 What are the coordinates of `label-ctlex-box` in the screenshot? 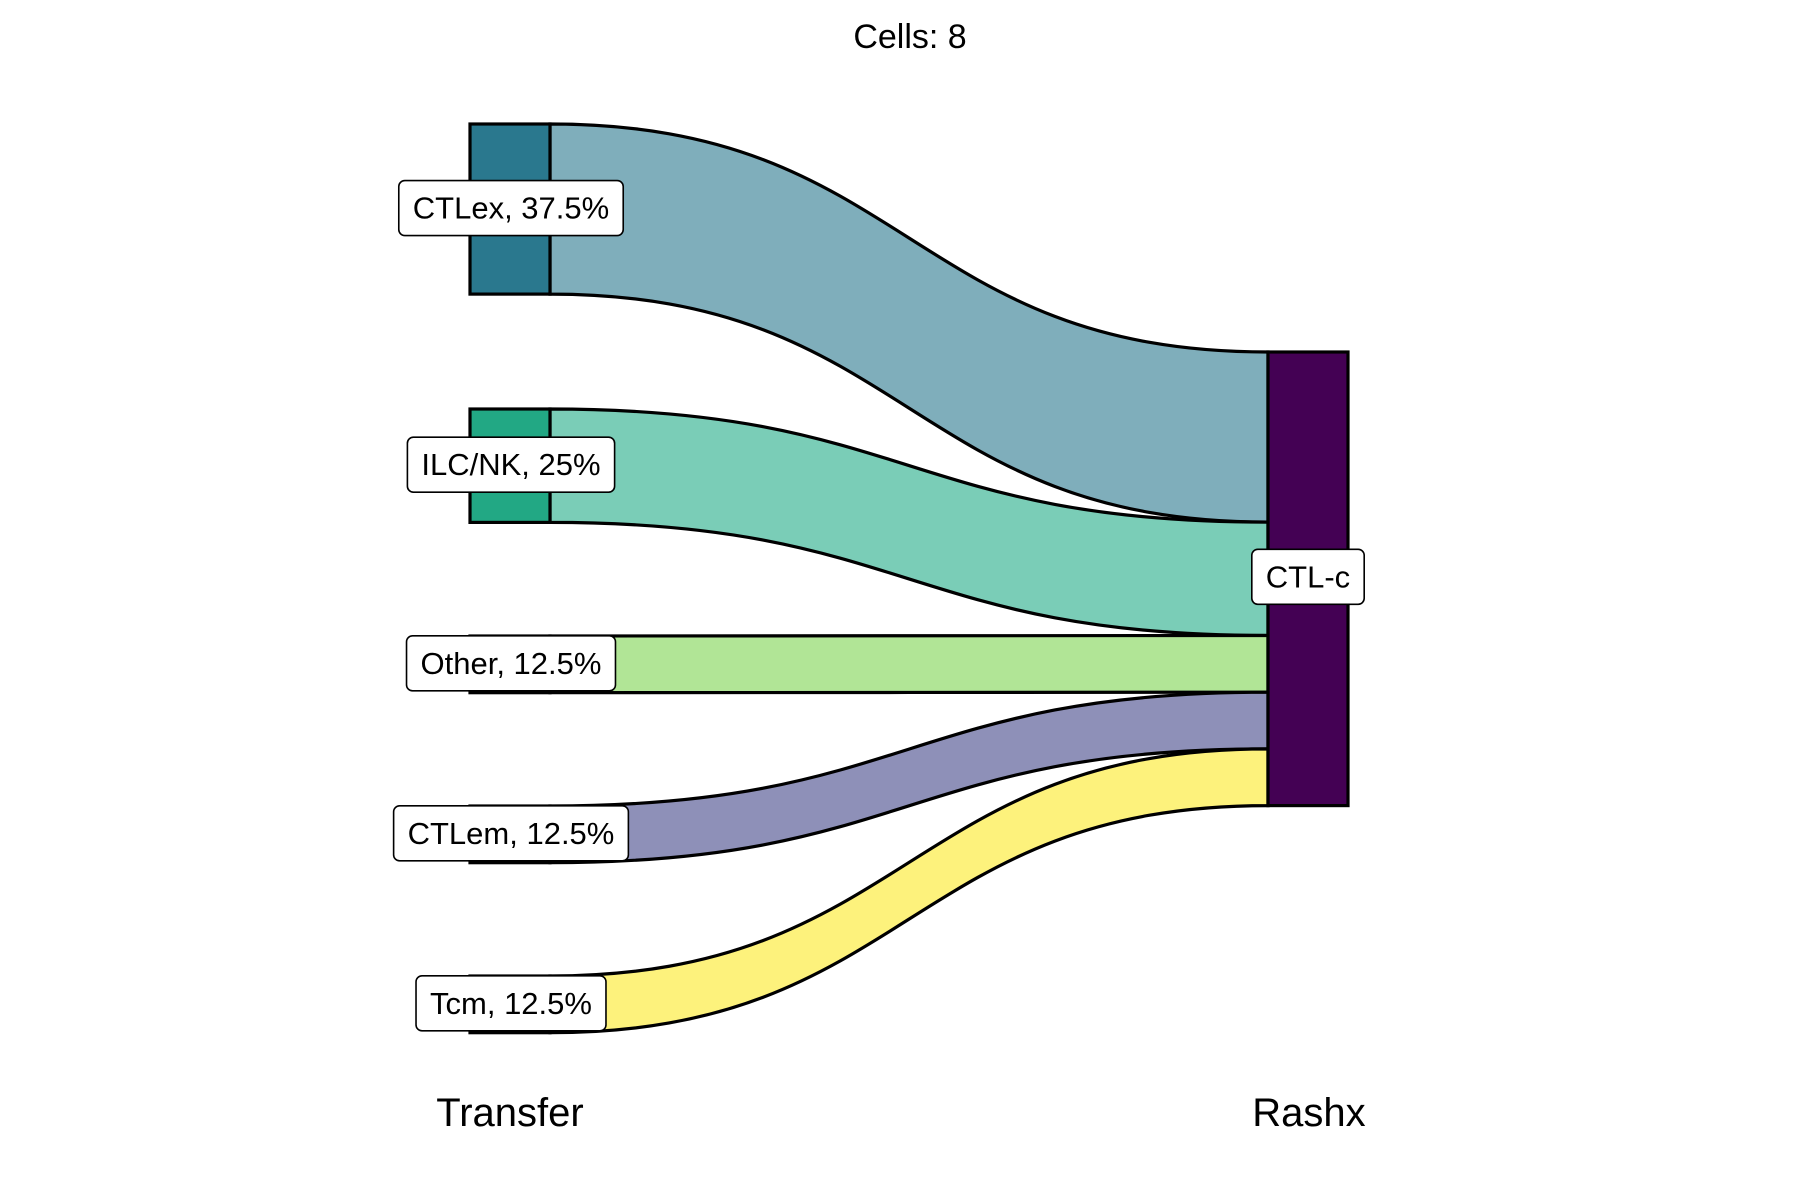 It's located at (511, 208).